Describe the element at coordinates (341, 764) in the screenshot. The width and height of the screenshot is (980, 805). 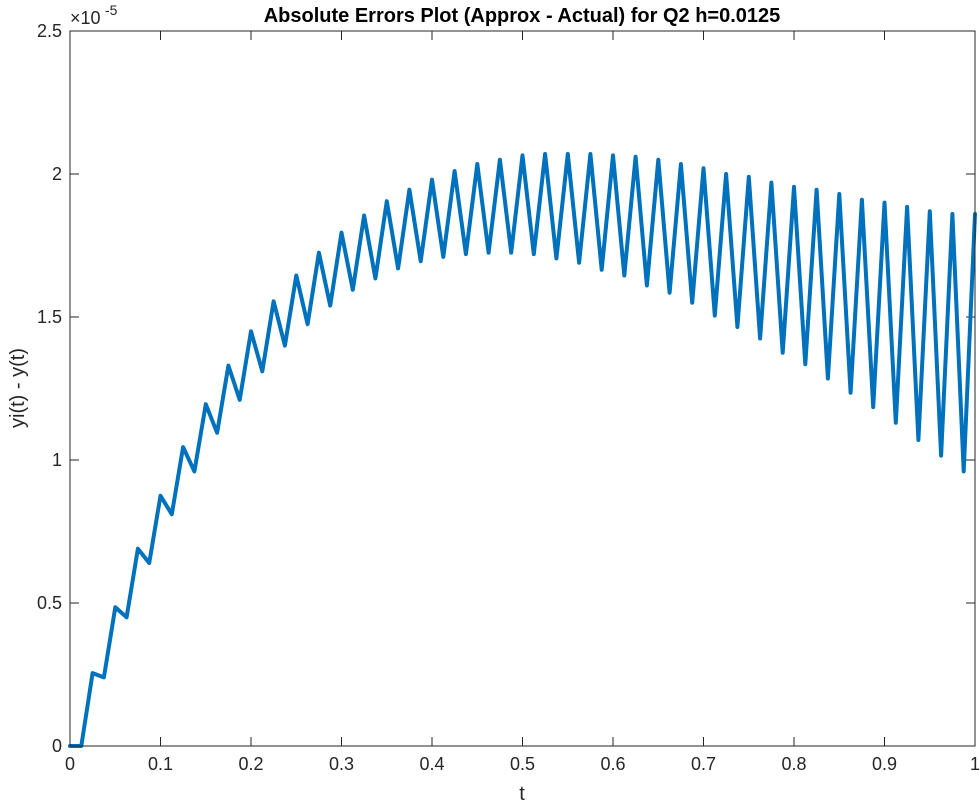
I see `x-tick-label: 0.3` at that location.